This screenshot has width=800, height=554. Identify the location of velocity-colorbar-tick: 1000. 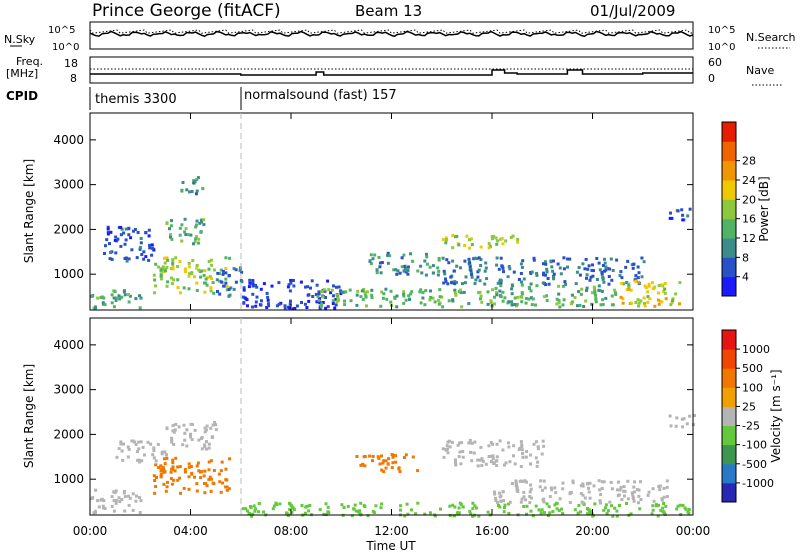
(756, 349).